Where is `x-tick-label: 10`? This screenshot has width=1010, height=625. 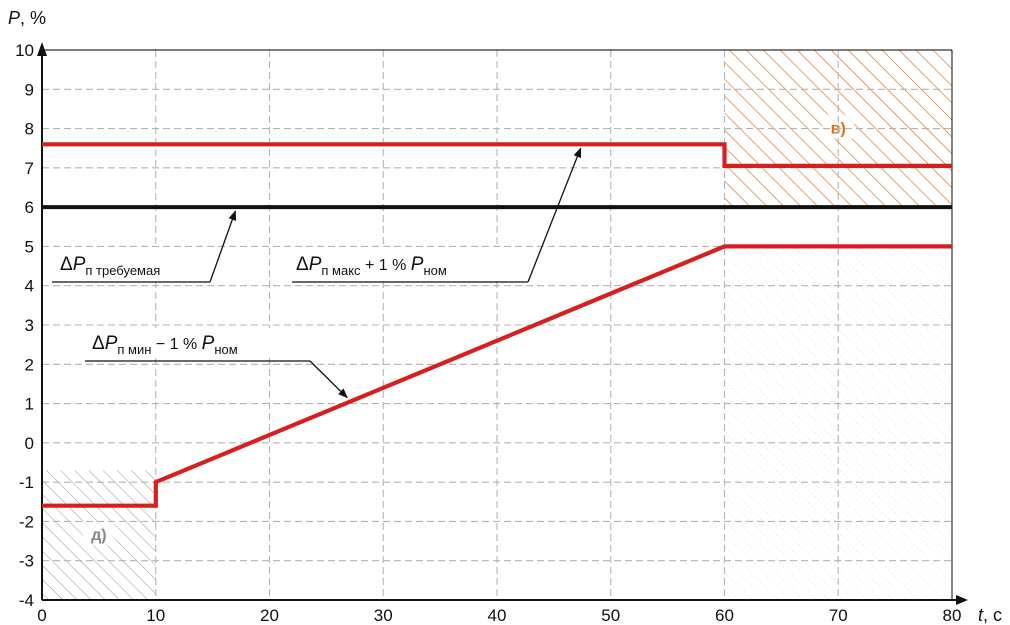
x-tick-label: 10 is located at coordinates (155, 615).